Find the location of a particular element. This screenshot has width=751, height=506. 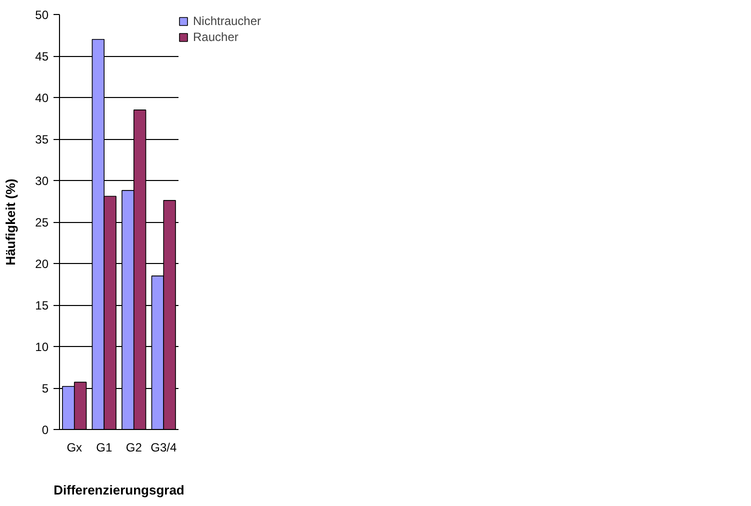

y-tick-label: 5 is located at coordinates (45, 389).